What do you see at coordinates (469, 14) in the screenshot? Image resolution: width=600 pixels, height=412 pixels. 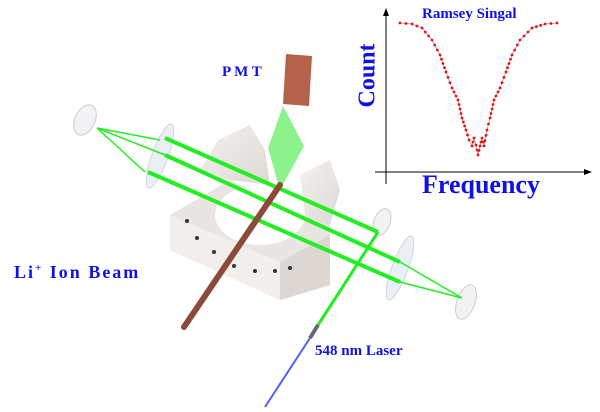 I see `plot-title: Ramsey Singal` at bounding box center [469, 14].